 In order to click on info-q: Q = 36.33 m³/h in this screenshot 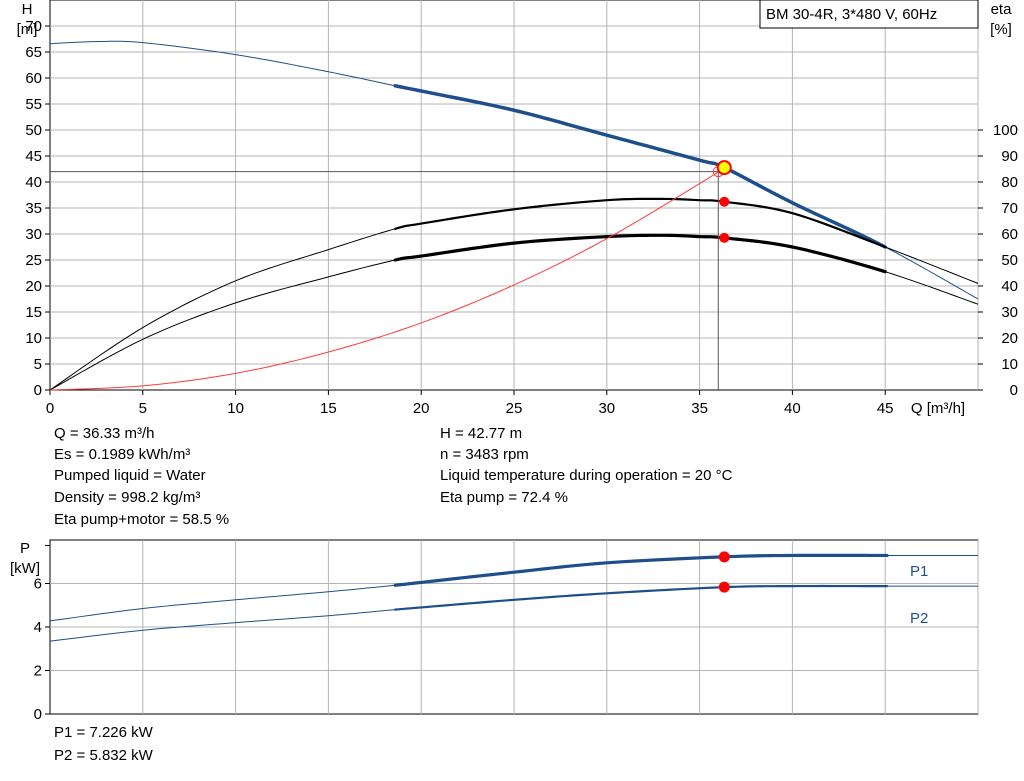, I will do `click(104, 433)`.